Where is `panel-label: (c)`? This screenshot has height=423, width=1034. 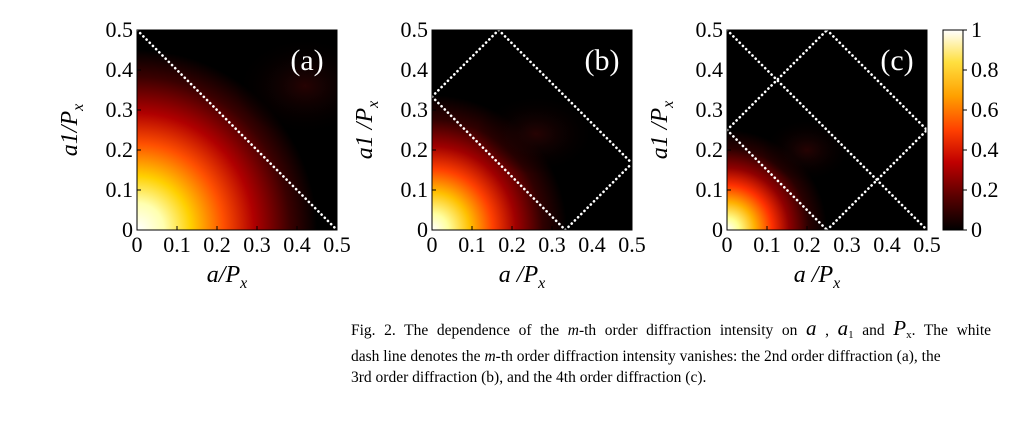
panel-label: (c) is located at coordinates (896, 60).